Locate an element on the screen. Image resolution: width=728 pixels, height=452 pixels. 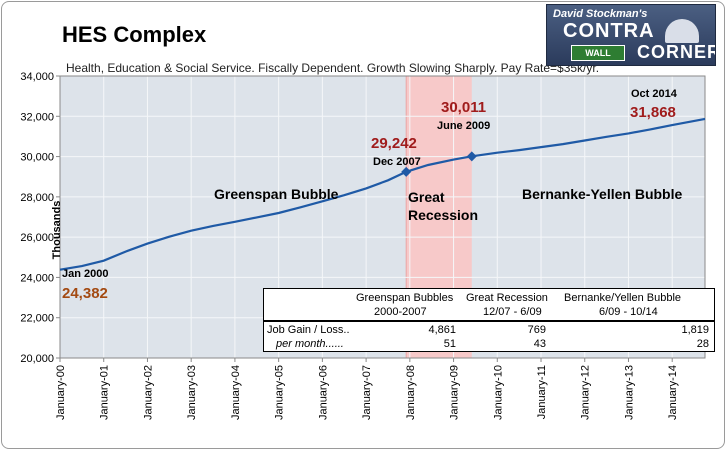
col1-header-line1: Greenspan Bubbles is located at coordinates (405, 298).